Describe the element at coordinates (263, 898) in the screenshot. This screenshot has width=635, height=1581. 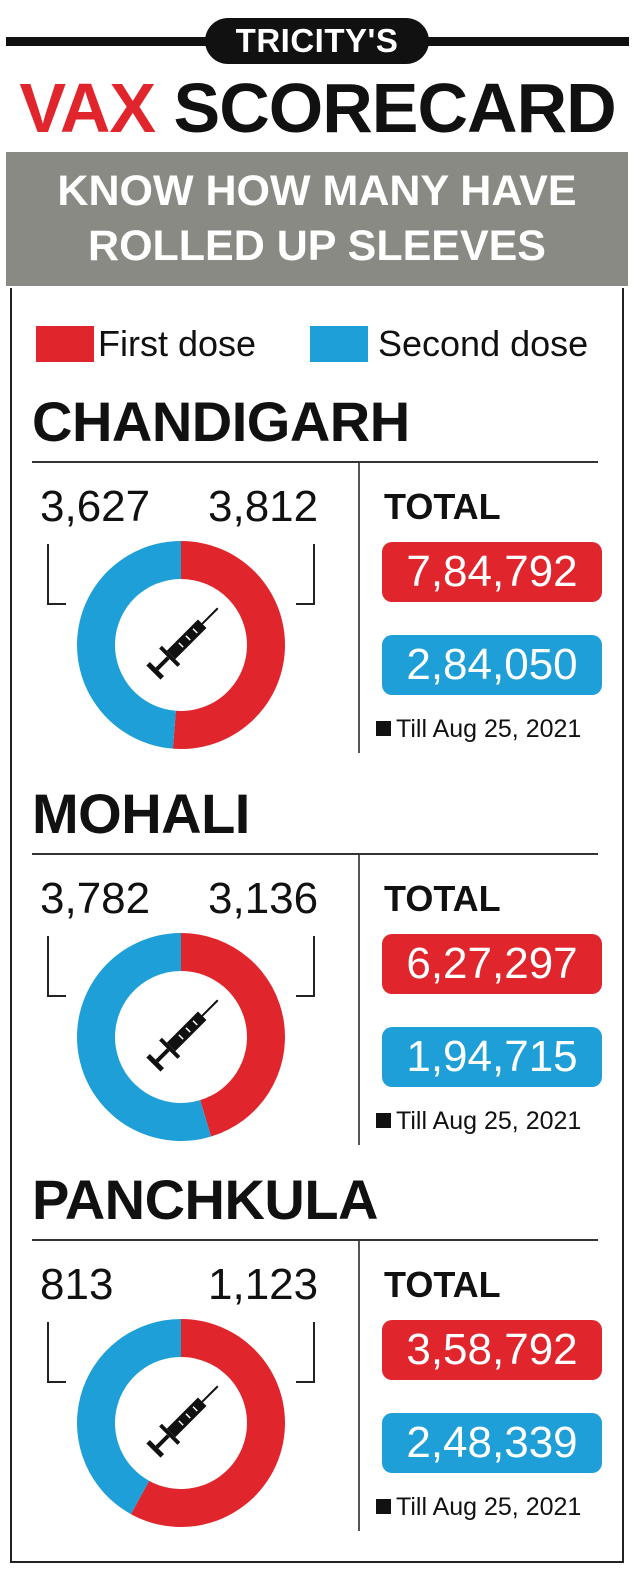
I see `first-dose-value: 3,136` at that location.